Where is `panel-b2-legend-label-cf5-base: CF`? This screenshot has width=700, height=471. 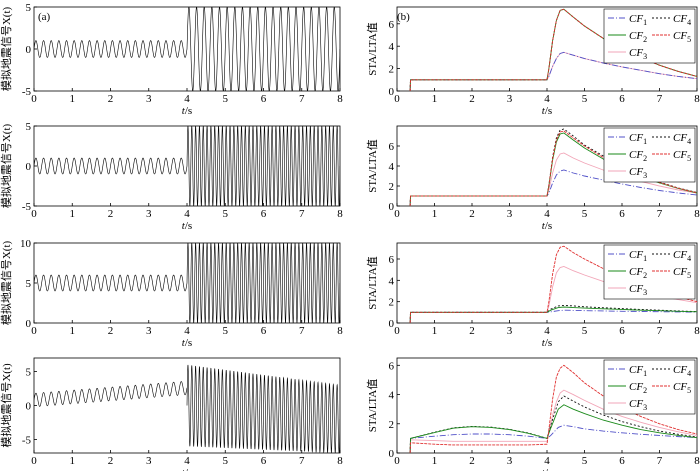 panel-b2-legend-label-cf5-base: CF is located at coordinates (680, 155).